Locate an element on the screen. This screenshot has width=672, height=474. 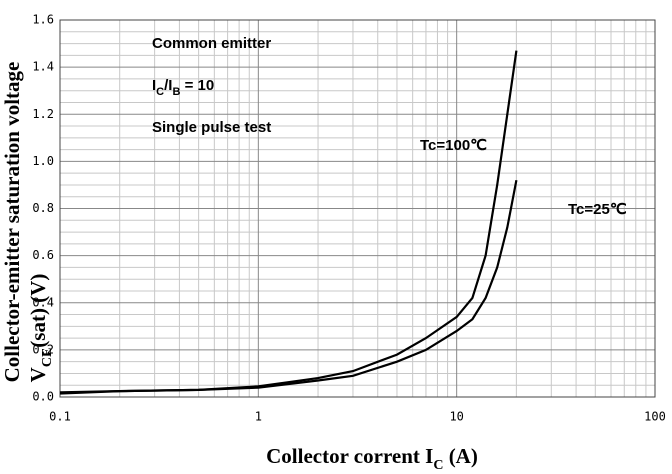
x-tick-label: 0.1 is located at coordinates (60, 417).